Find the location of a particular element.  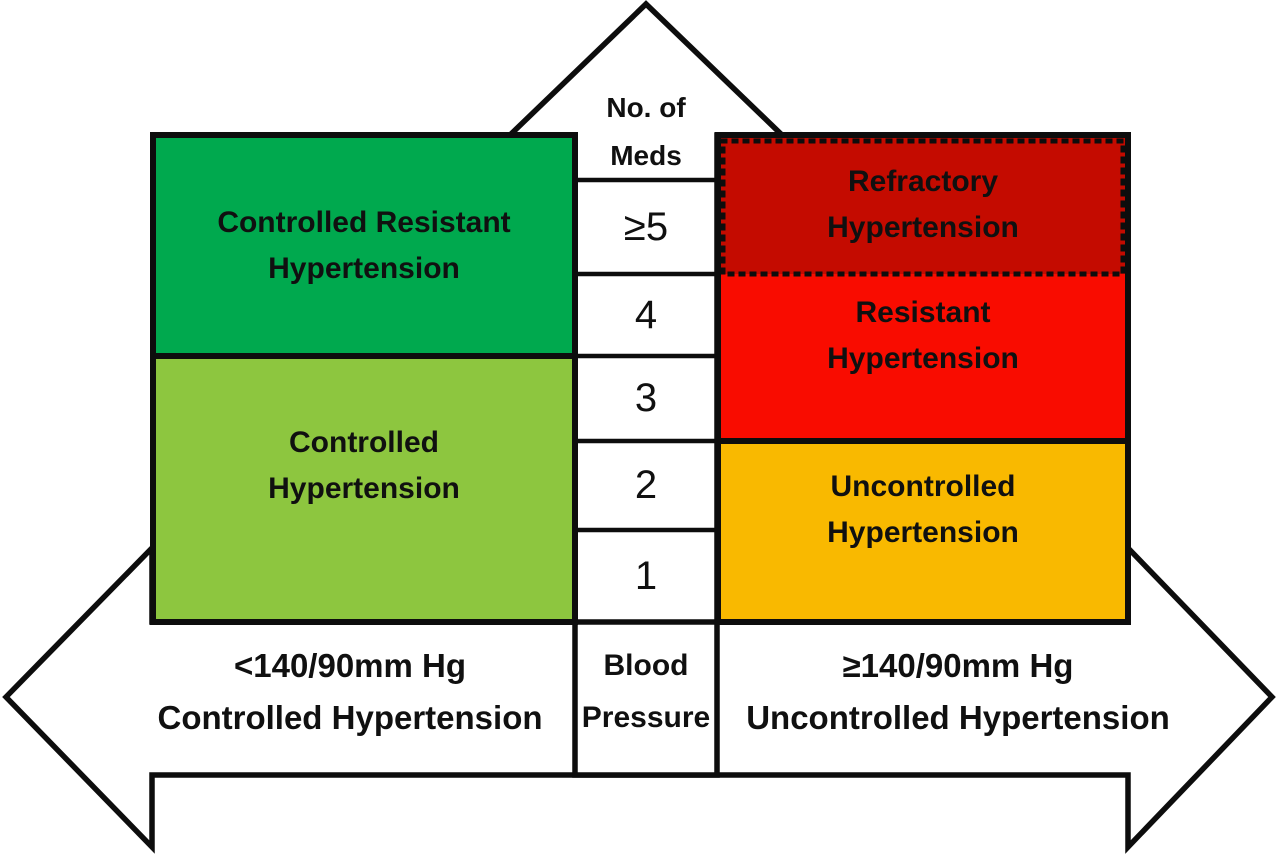

controlled-resistant-box is located at coordinates (364, 245).